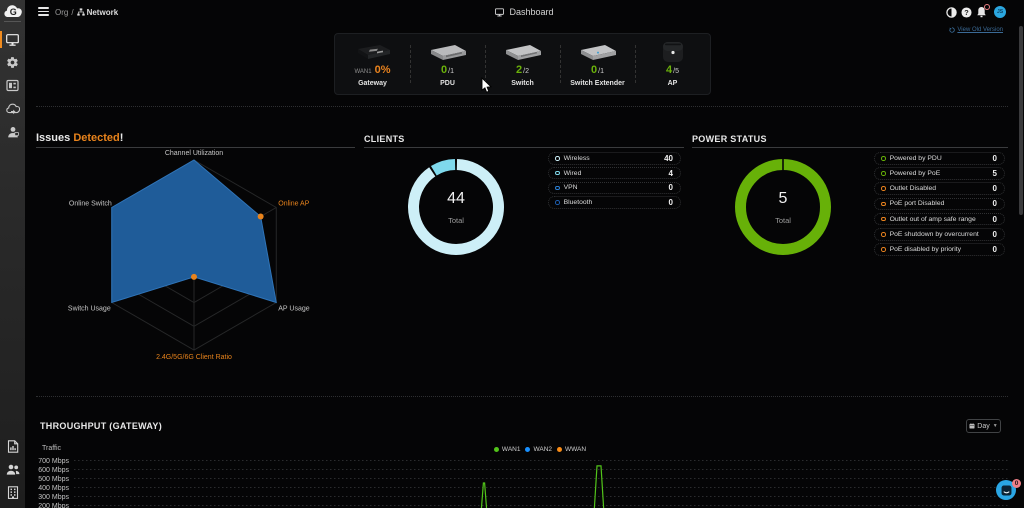 The height and width of the screenshot is (508, 1024). I want to click on device-label: Switch Extender, so click(597, 83).